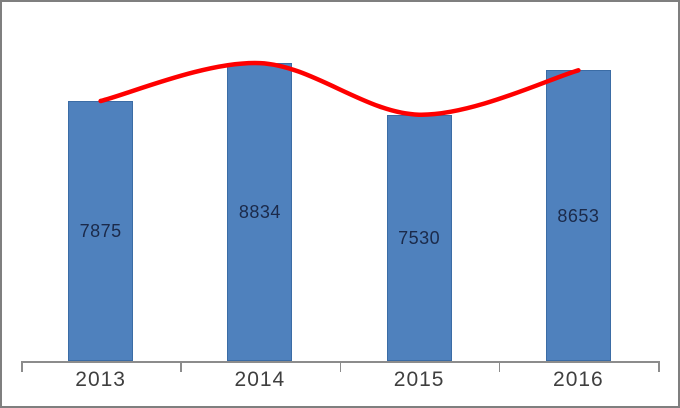  What do you see at coordinates (339, 88) in the screenshot?
I see `trendline` at bounding box center [339, 88].